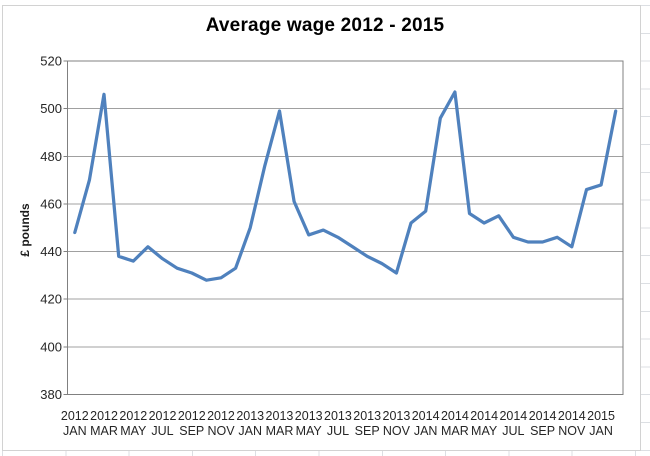  Describe the element at coordinates (325, 25) in the screenshot. I see `chart-title: Average wage 2012 - 2015` at that location.